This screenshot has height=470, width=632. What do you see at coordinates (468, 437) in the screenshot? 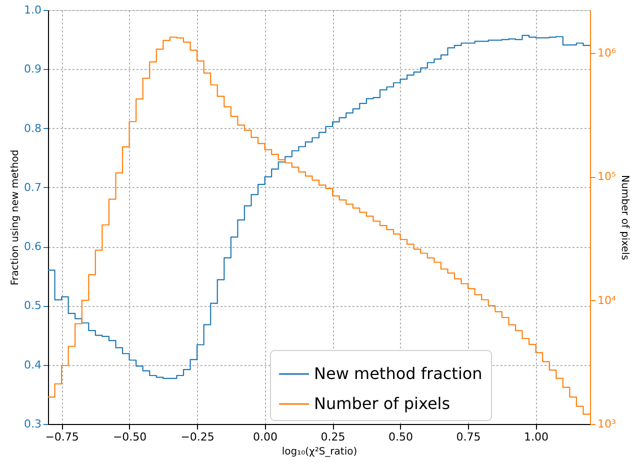
I see `x-tick-label: 0.75` at bounding box center [468, 437].